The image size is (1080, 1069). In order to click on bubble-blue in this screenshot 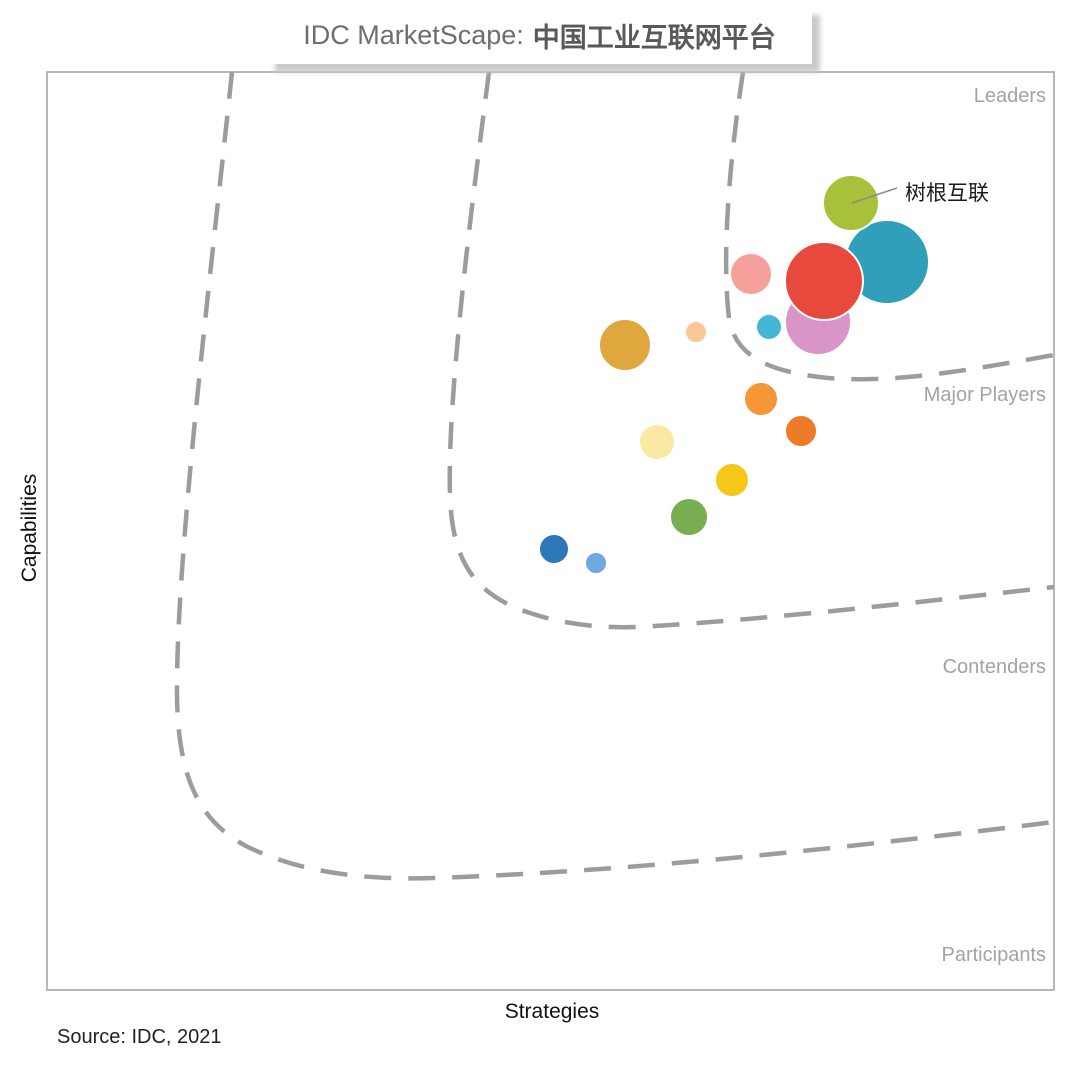, I will do `click(554, 549)`.